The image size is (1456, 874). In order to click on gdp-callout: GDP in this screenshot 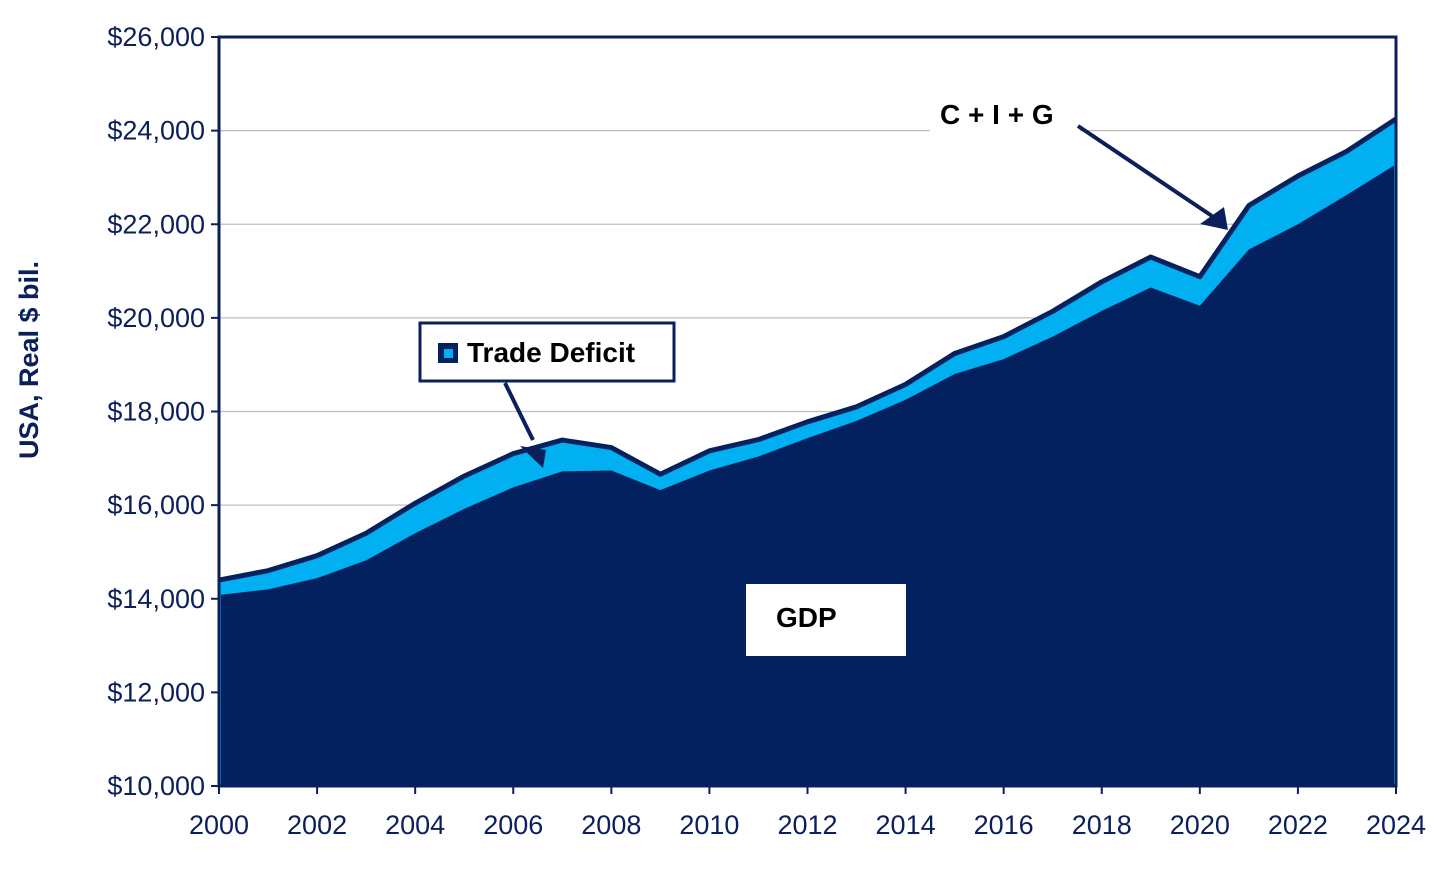, I will do `click(826, 620)`.